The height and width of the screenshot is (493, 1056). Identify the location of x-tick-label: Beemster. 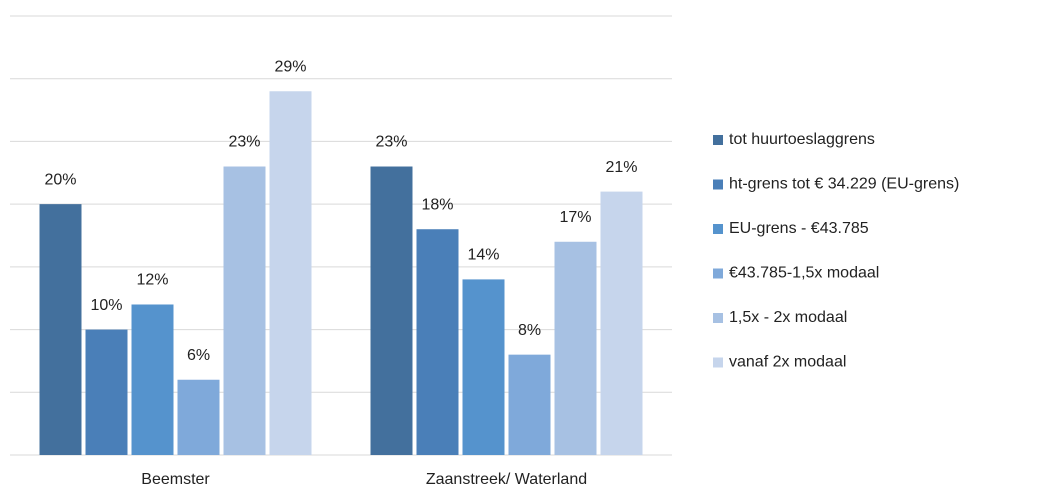
(175, 479).